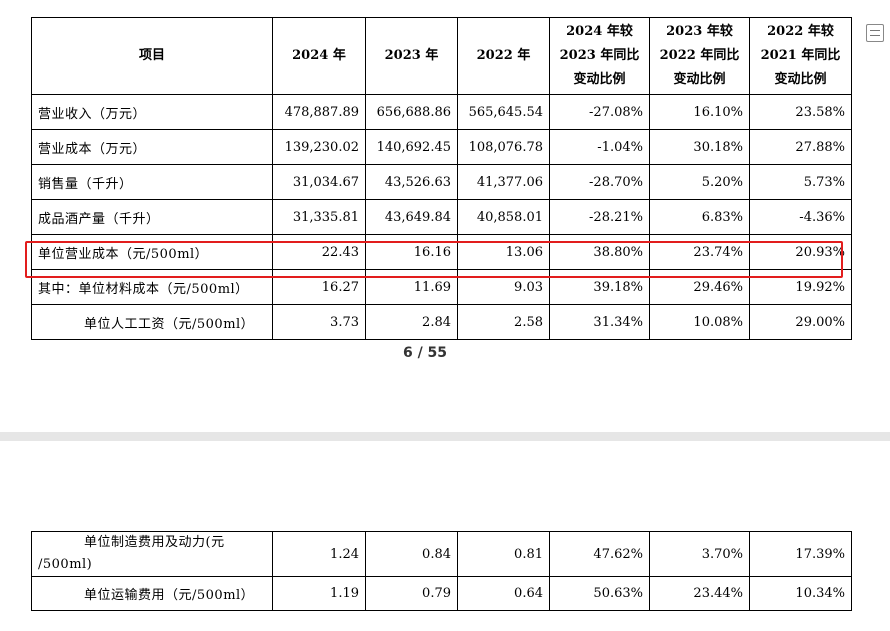 The height and width of the screenshot is (631, 890). Describe the element at coordinates (319, 554) in the screenshot. I see `value-2024: 1.24` at that location.